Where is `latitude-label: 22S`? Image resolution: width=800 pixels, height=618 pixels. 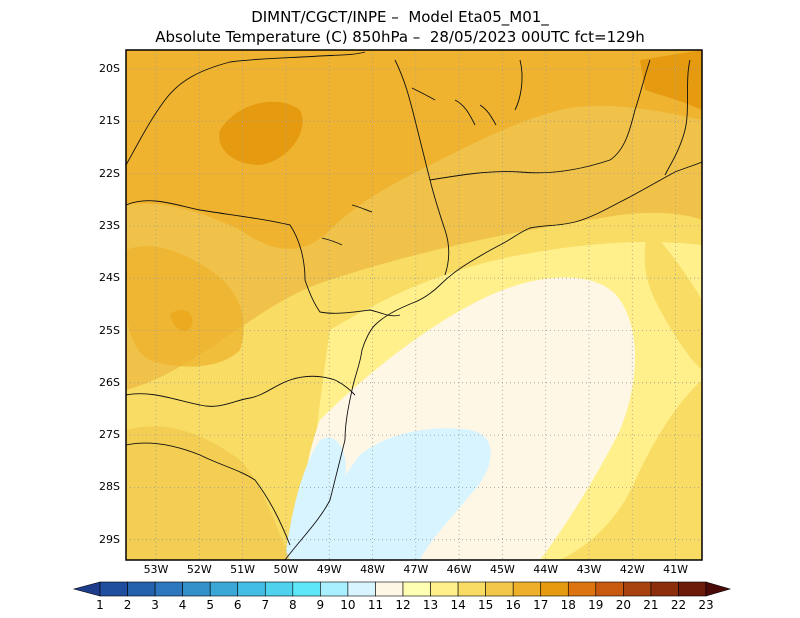 latitude-label: 22S is located at coordinates (109, 173).